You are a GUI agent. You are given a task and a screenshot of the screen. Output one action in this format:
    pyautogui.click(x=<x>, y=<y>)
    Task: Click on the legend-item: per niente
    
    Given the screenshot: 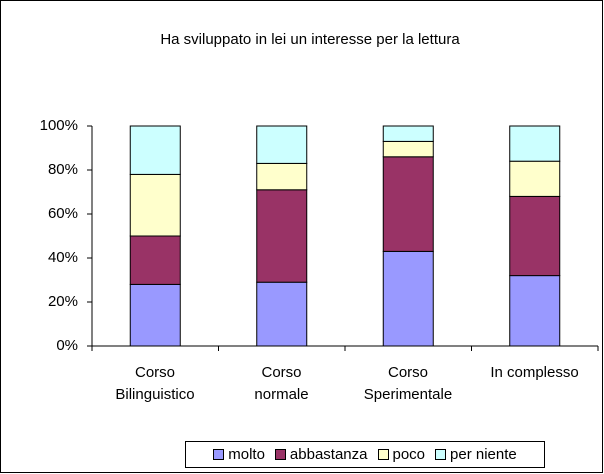 What is the action you would take?
    pyautogui.click(x=476, y=454)
    